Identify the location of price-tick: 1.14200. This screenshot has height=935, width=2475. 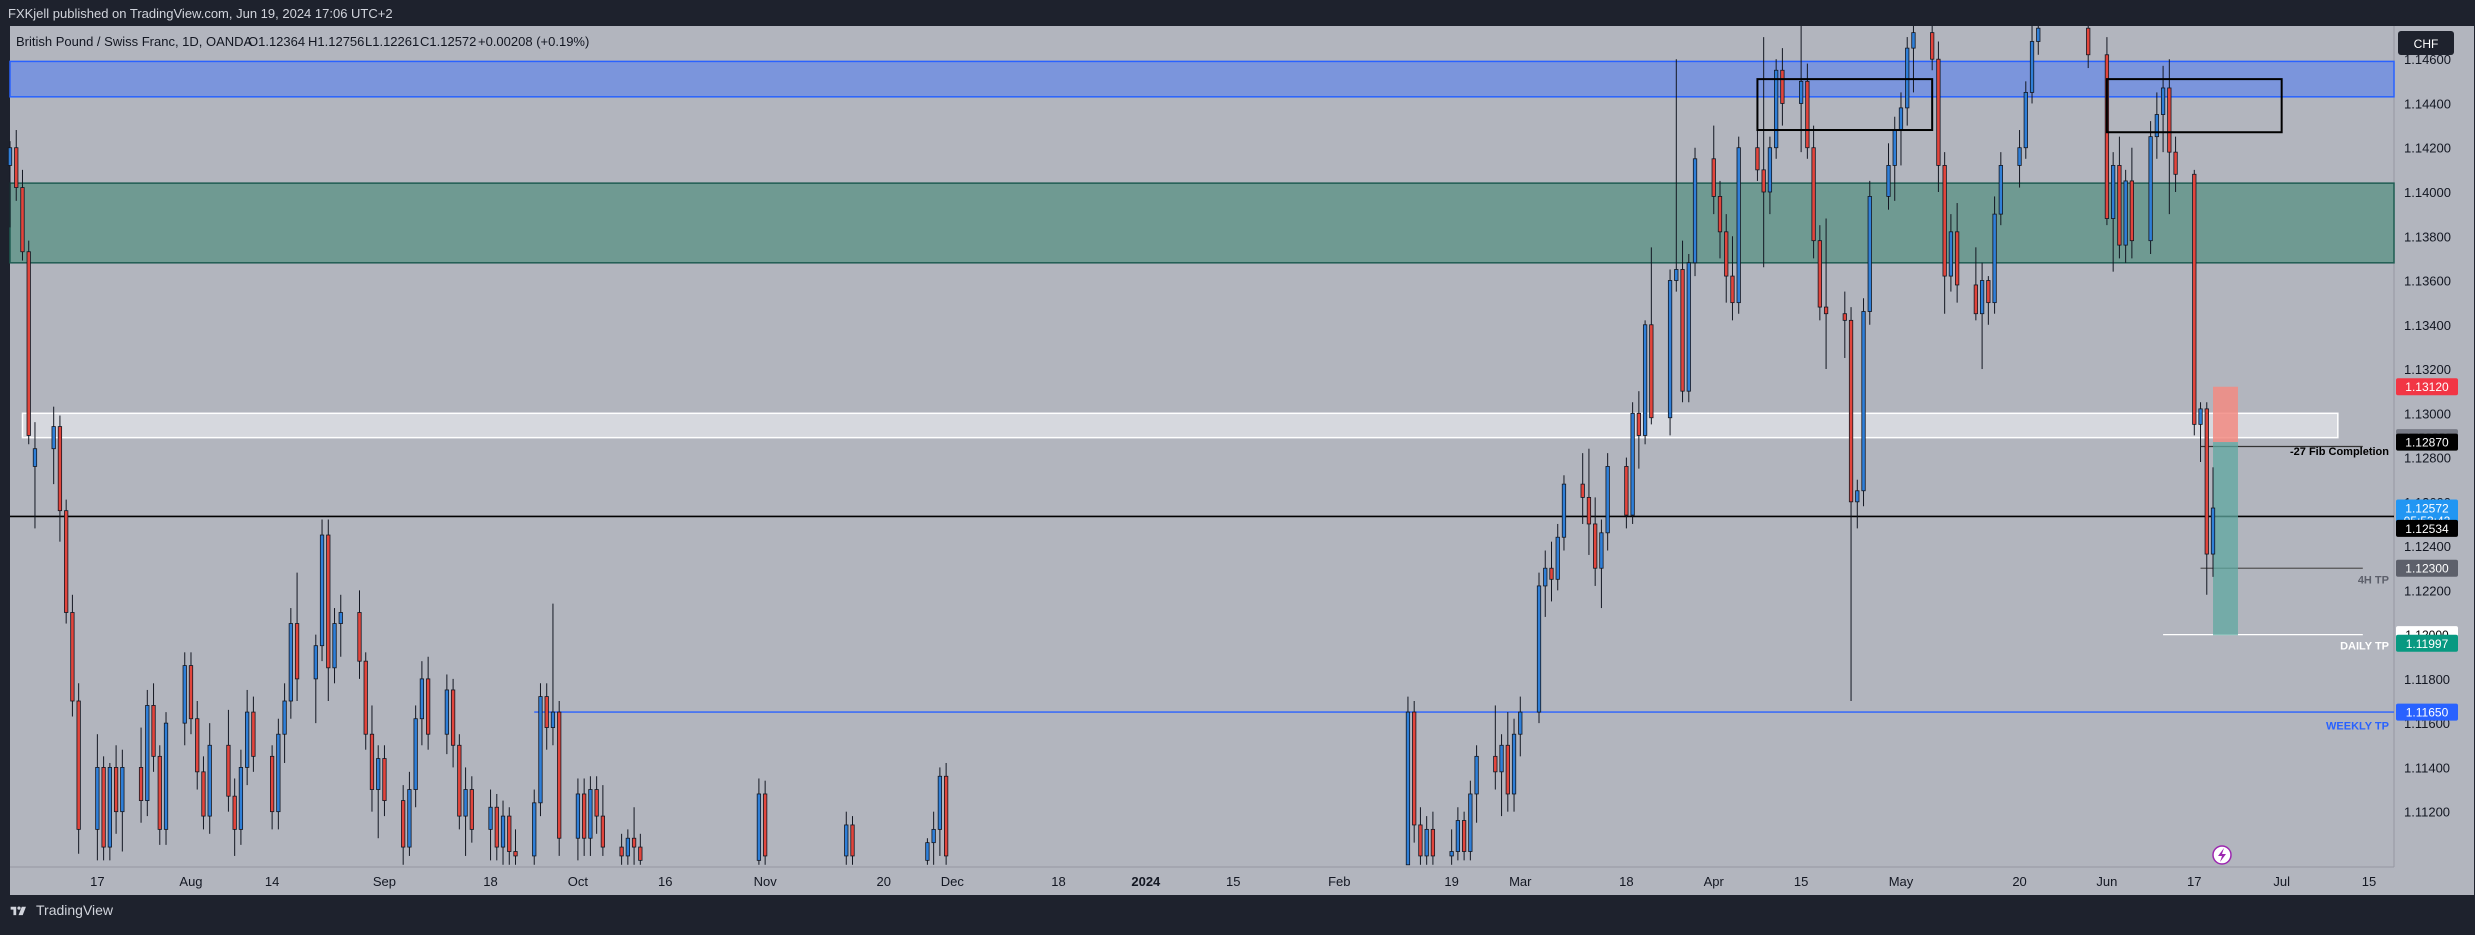
(2427, 148).